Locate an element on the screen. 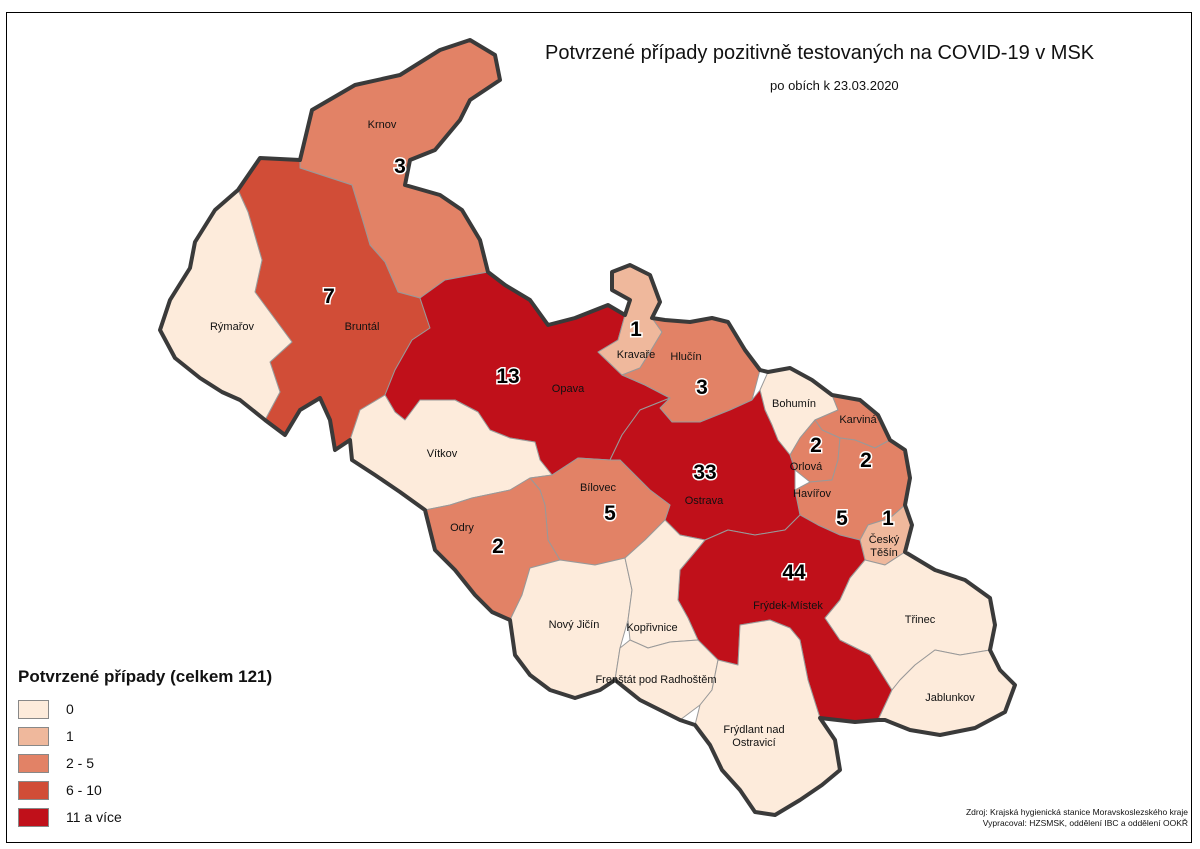  legend-label: 11 a více is located at coordinates (94, 817).